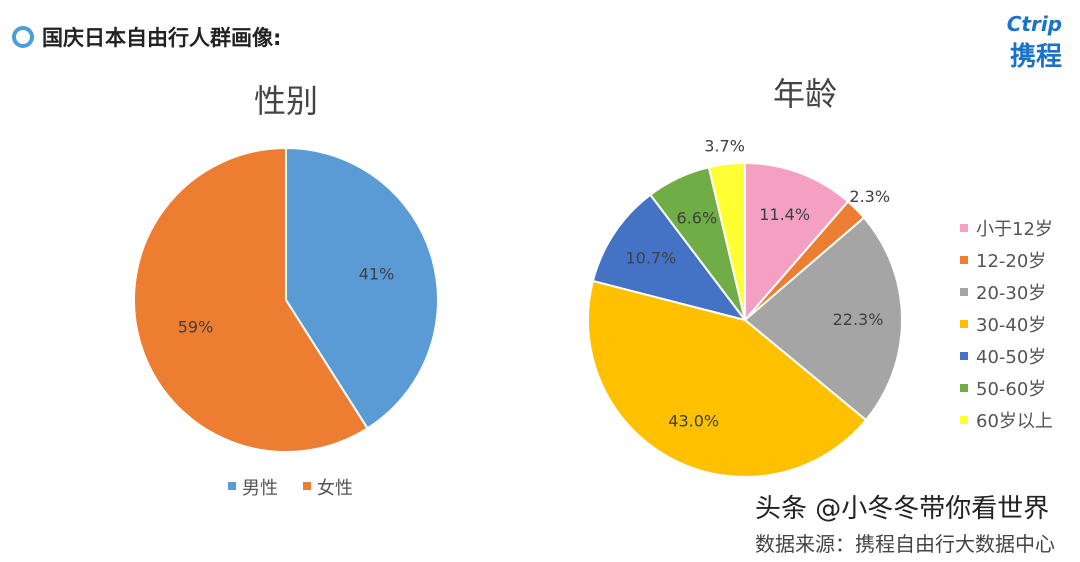  I want to click on data-label: 10.7%, so click(650, 257).